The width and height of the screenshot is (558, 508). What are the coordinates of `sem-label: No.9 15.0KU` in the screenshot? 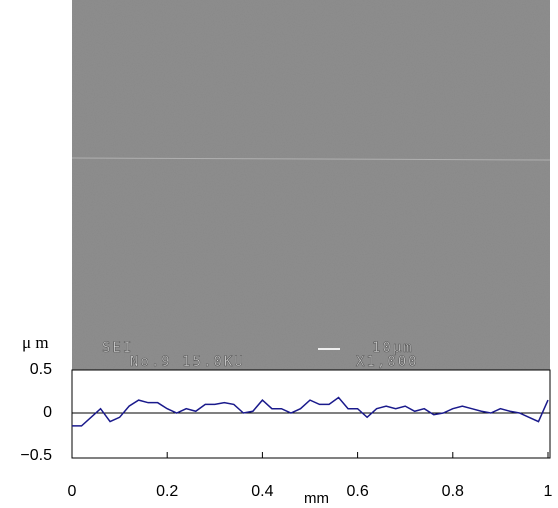 It's located at (187, 362).